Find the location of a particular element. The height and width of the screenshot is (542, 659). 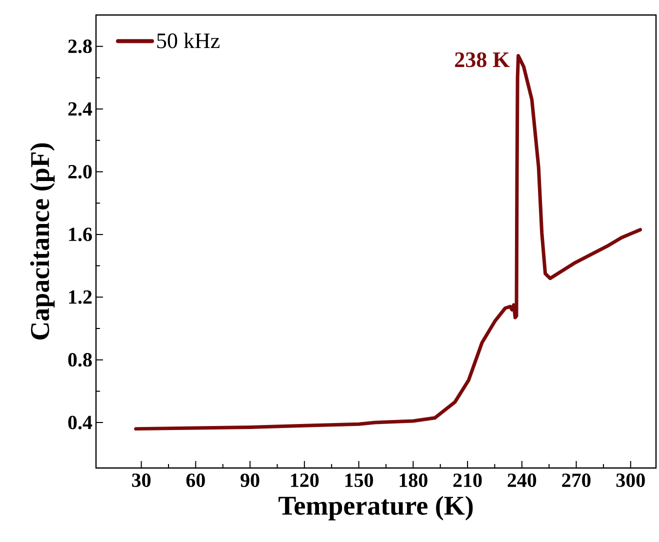

x-tick-label: 210 is located at coordinates (467, 481).